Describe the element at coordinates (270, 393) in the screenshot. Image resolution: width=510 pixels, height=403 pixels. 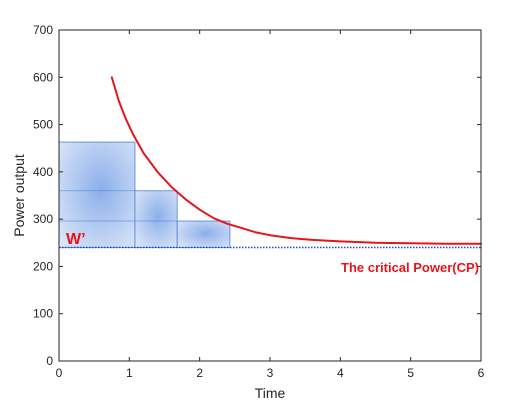
I see `x-axis-label: Time` at that location.